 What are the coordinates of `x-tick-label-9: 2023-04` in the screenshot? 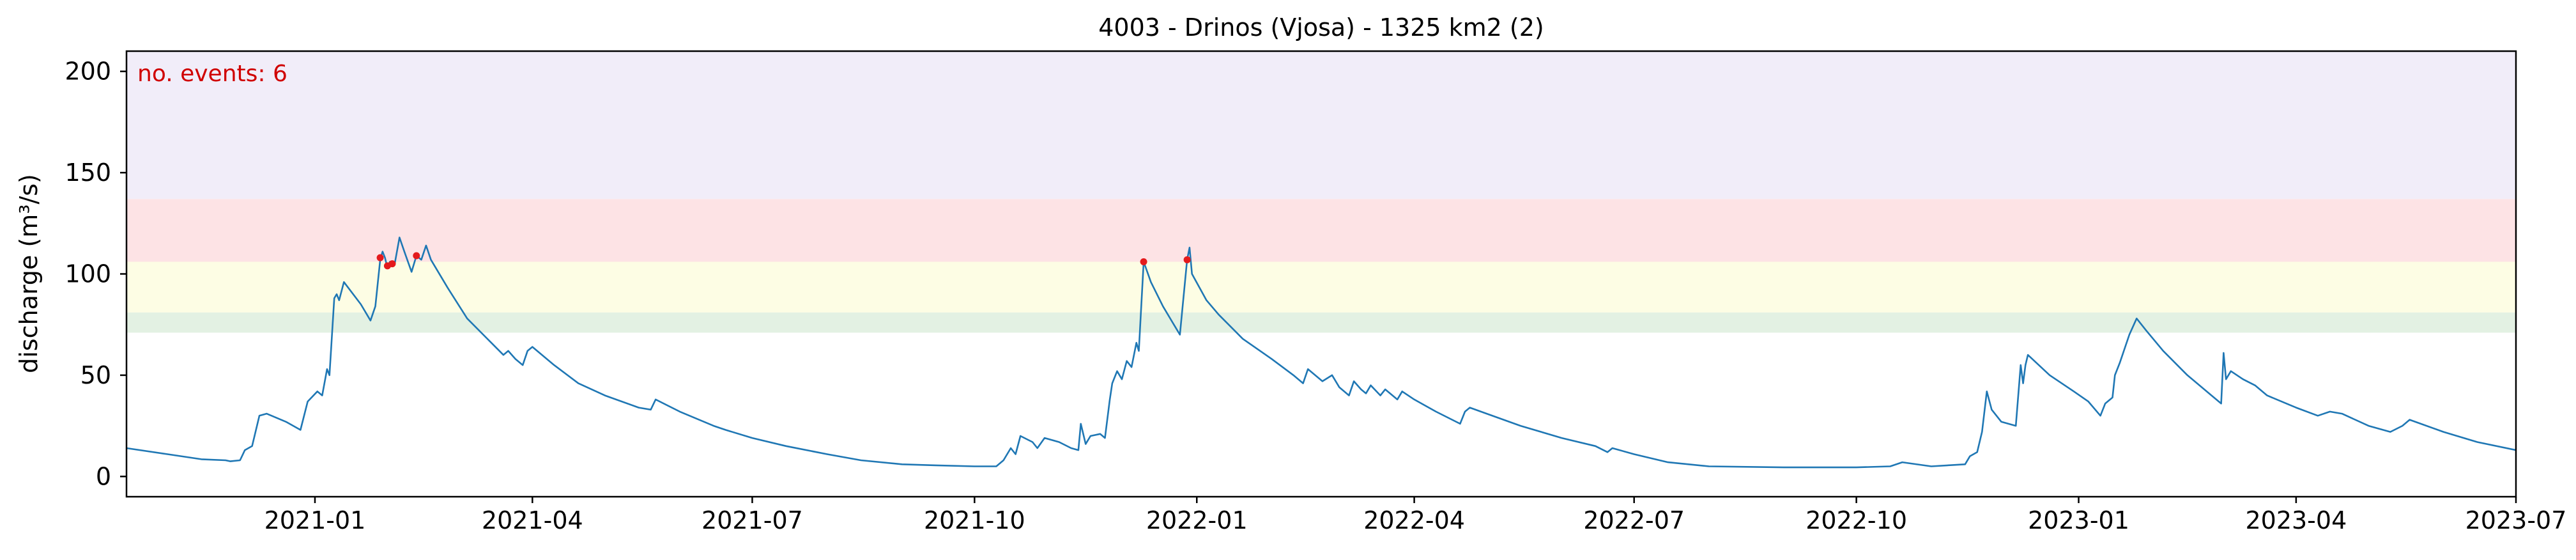 It's located at (2296, 520).